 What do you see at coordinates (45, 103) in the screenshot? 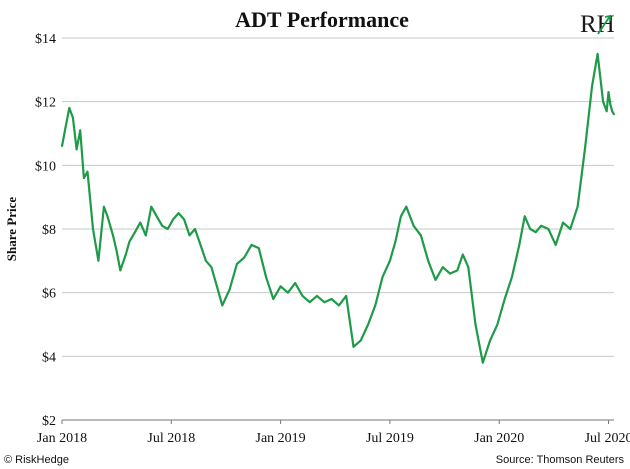
I see `y-tick-label: $12` at bounding box center [45, 103].